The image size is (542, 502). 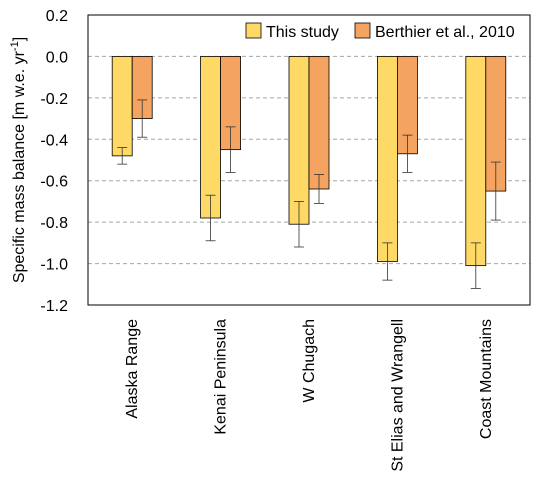 I want to click on y-tick-label: 0.2, so click(x=57, y=16).